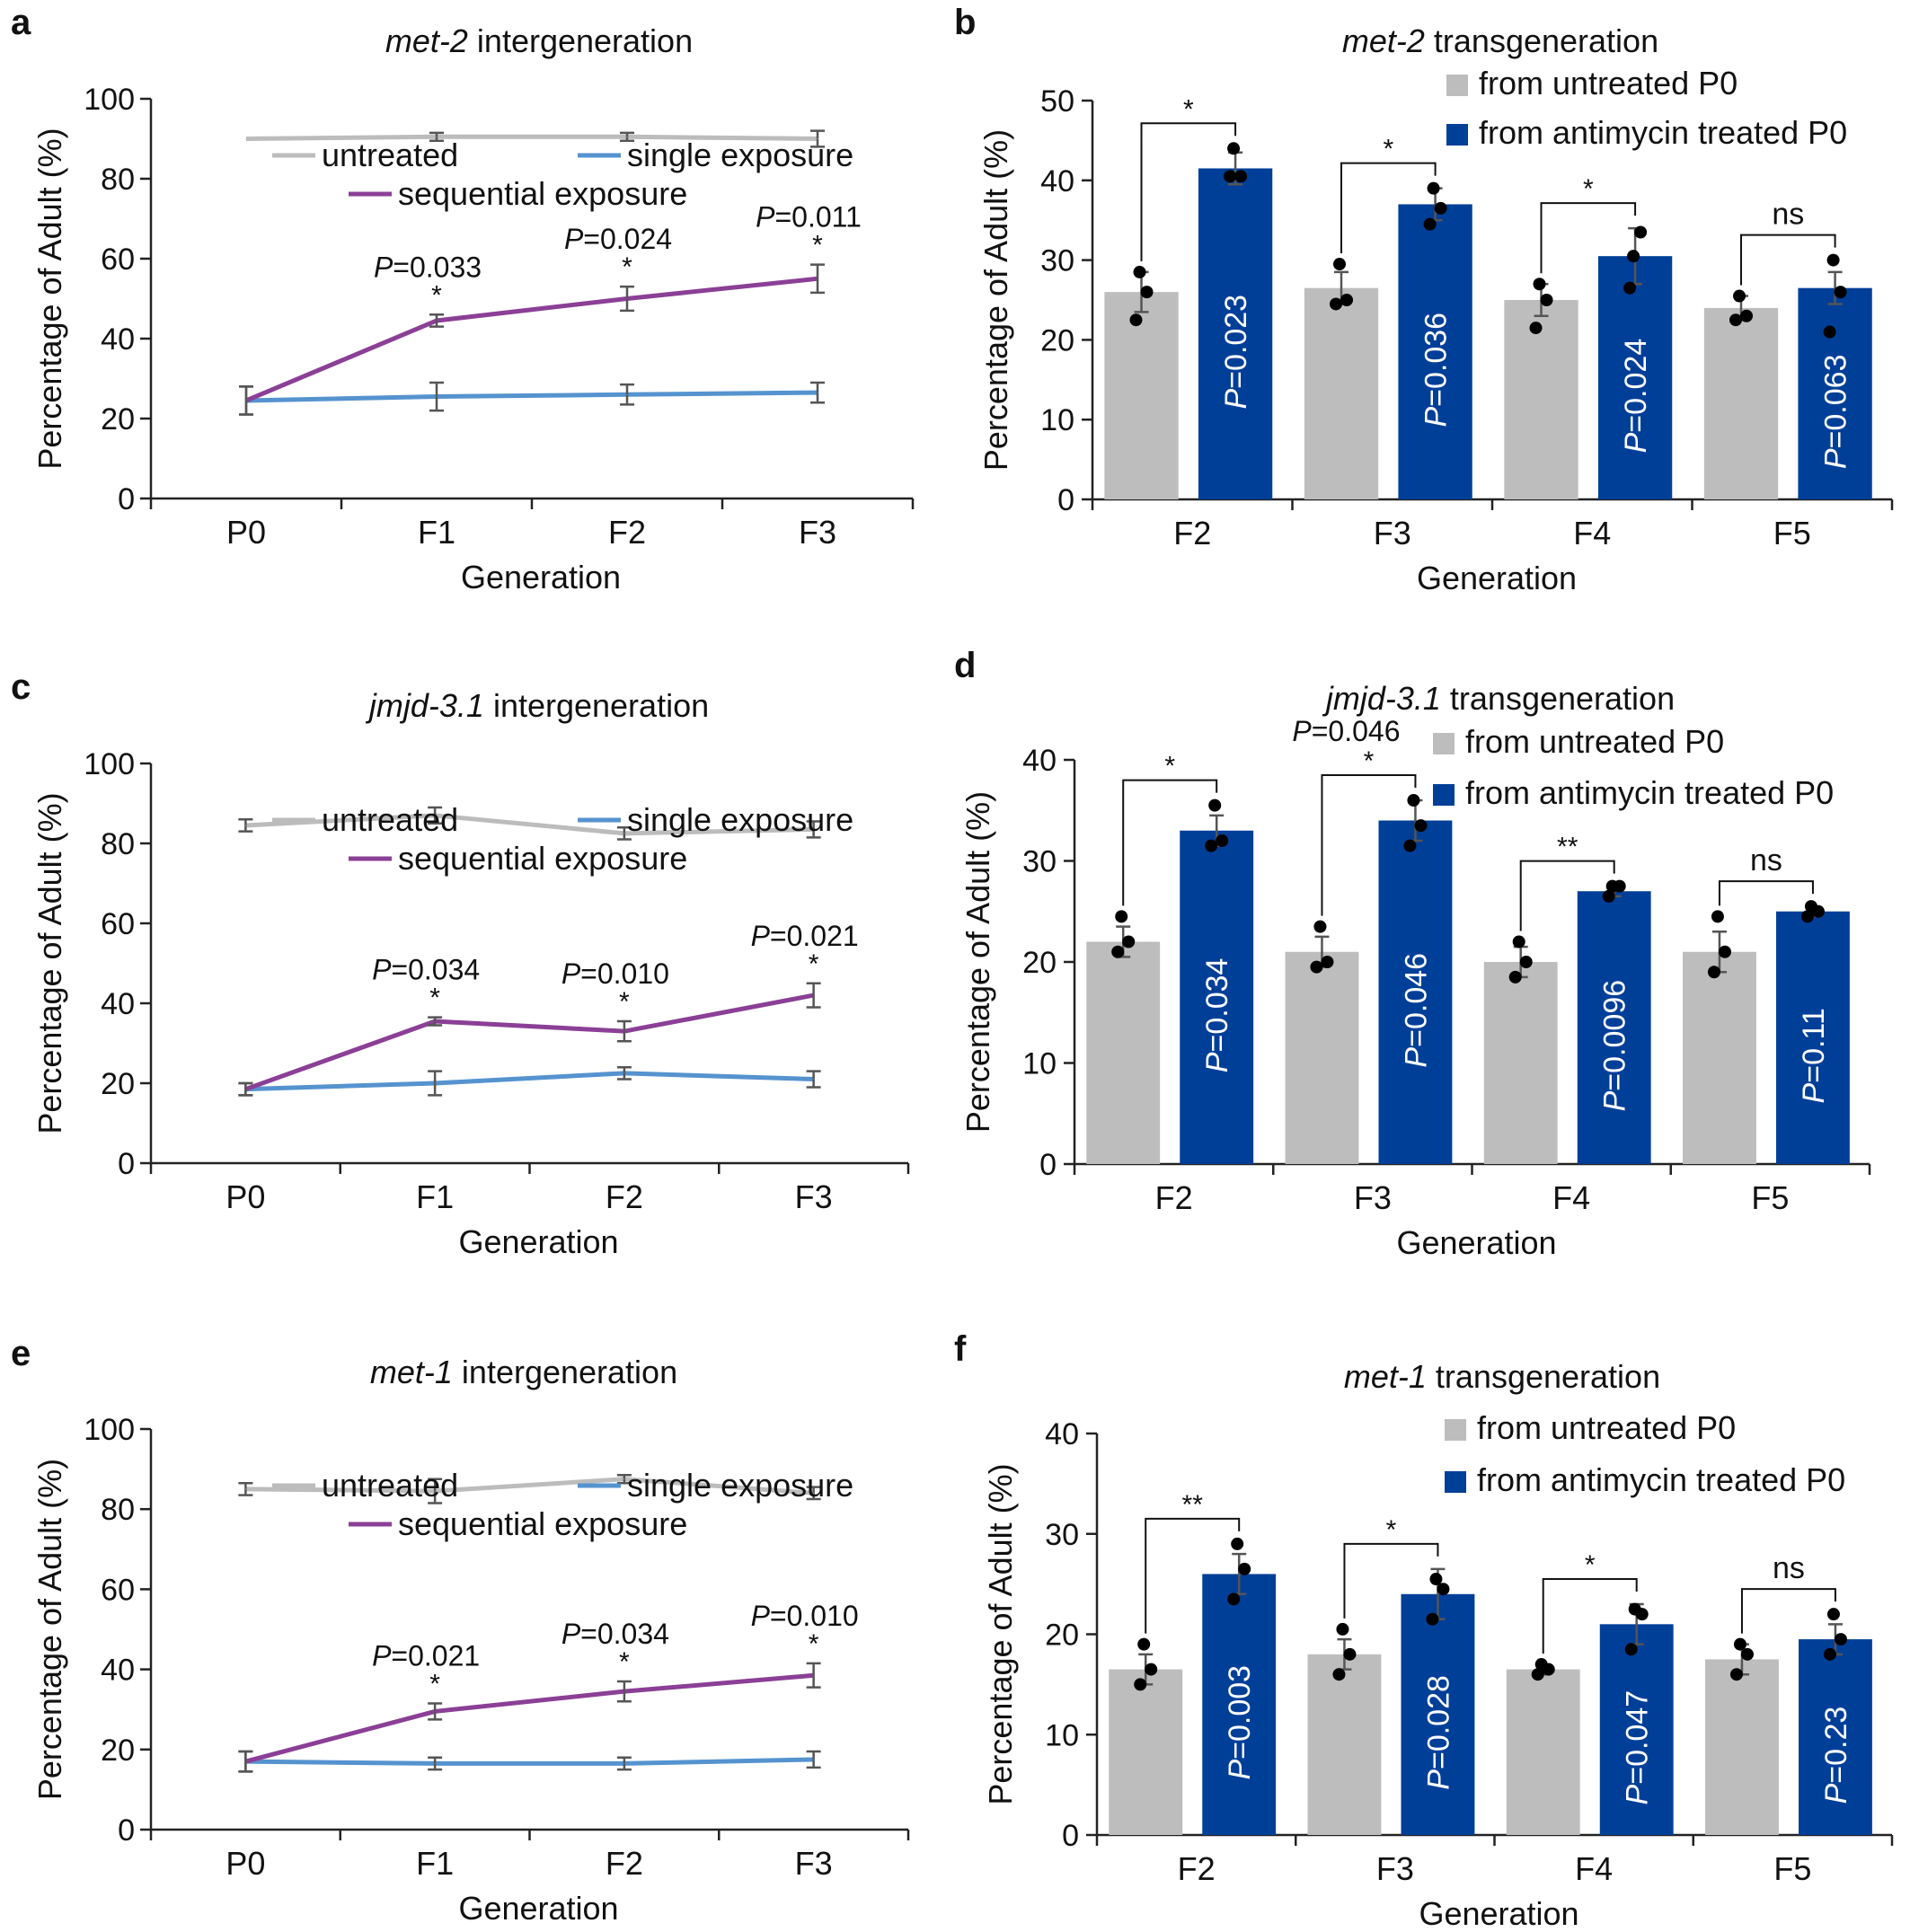 This screenshot has height=1932, width=1910. I want to click on y-tick-label: 20, so click(118, 1751).